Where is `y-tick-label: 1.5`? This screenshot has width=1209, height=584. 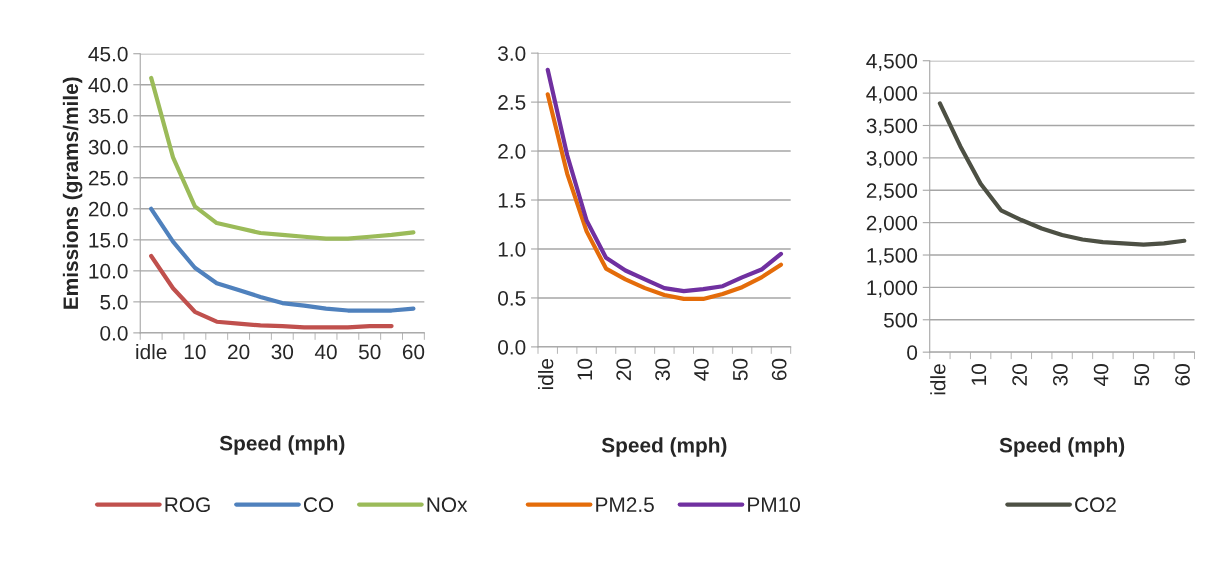
y-tick-label: 1.5 is located at coordinates (512, 200).